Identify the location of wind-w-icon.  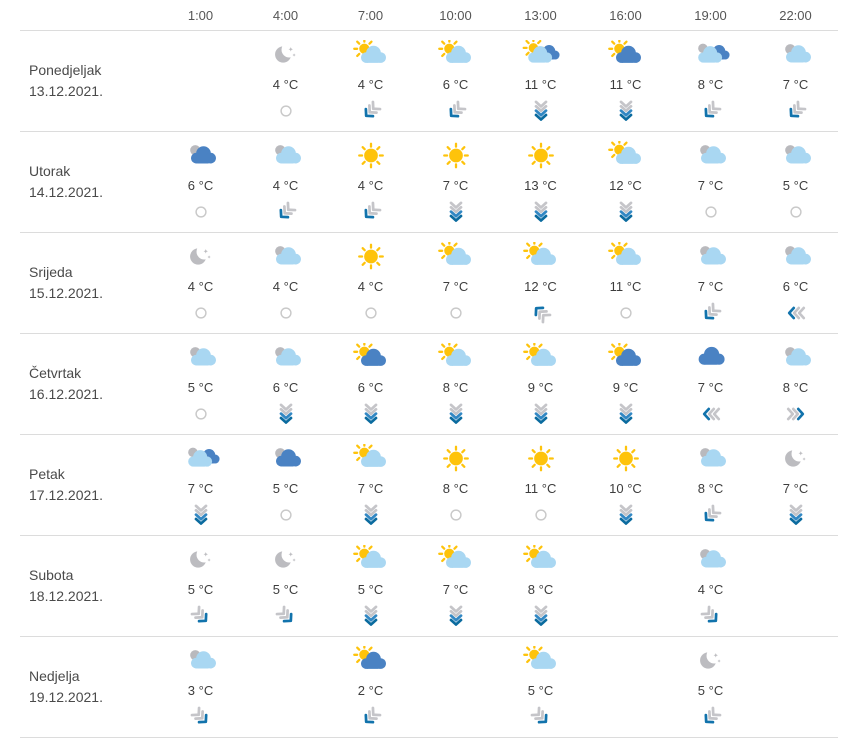
(711, 414).